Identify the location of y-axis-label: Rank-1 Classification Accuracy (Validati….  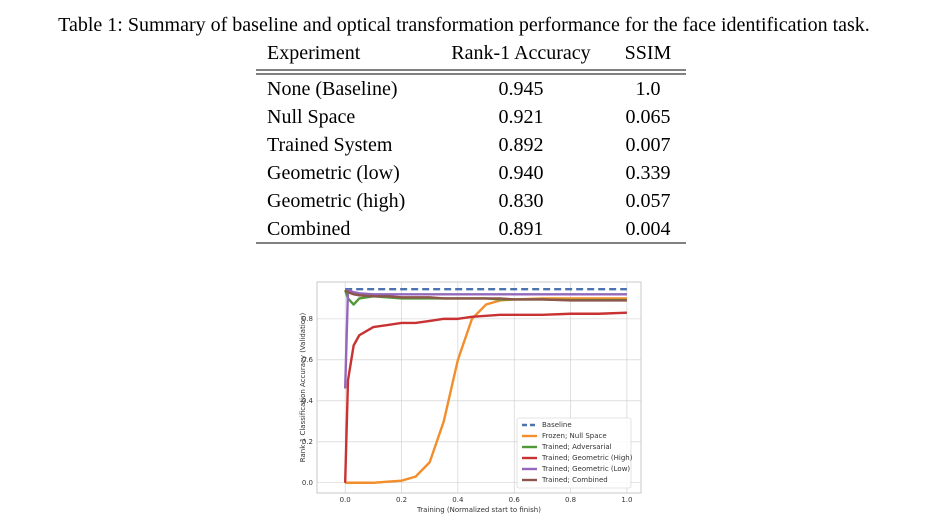
(303, 388).